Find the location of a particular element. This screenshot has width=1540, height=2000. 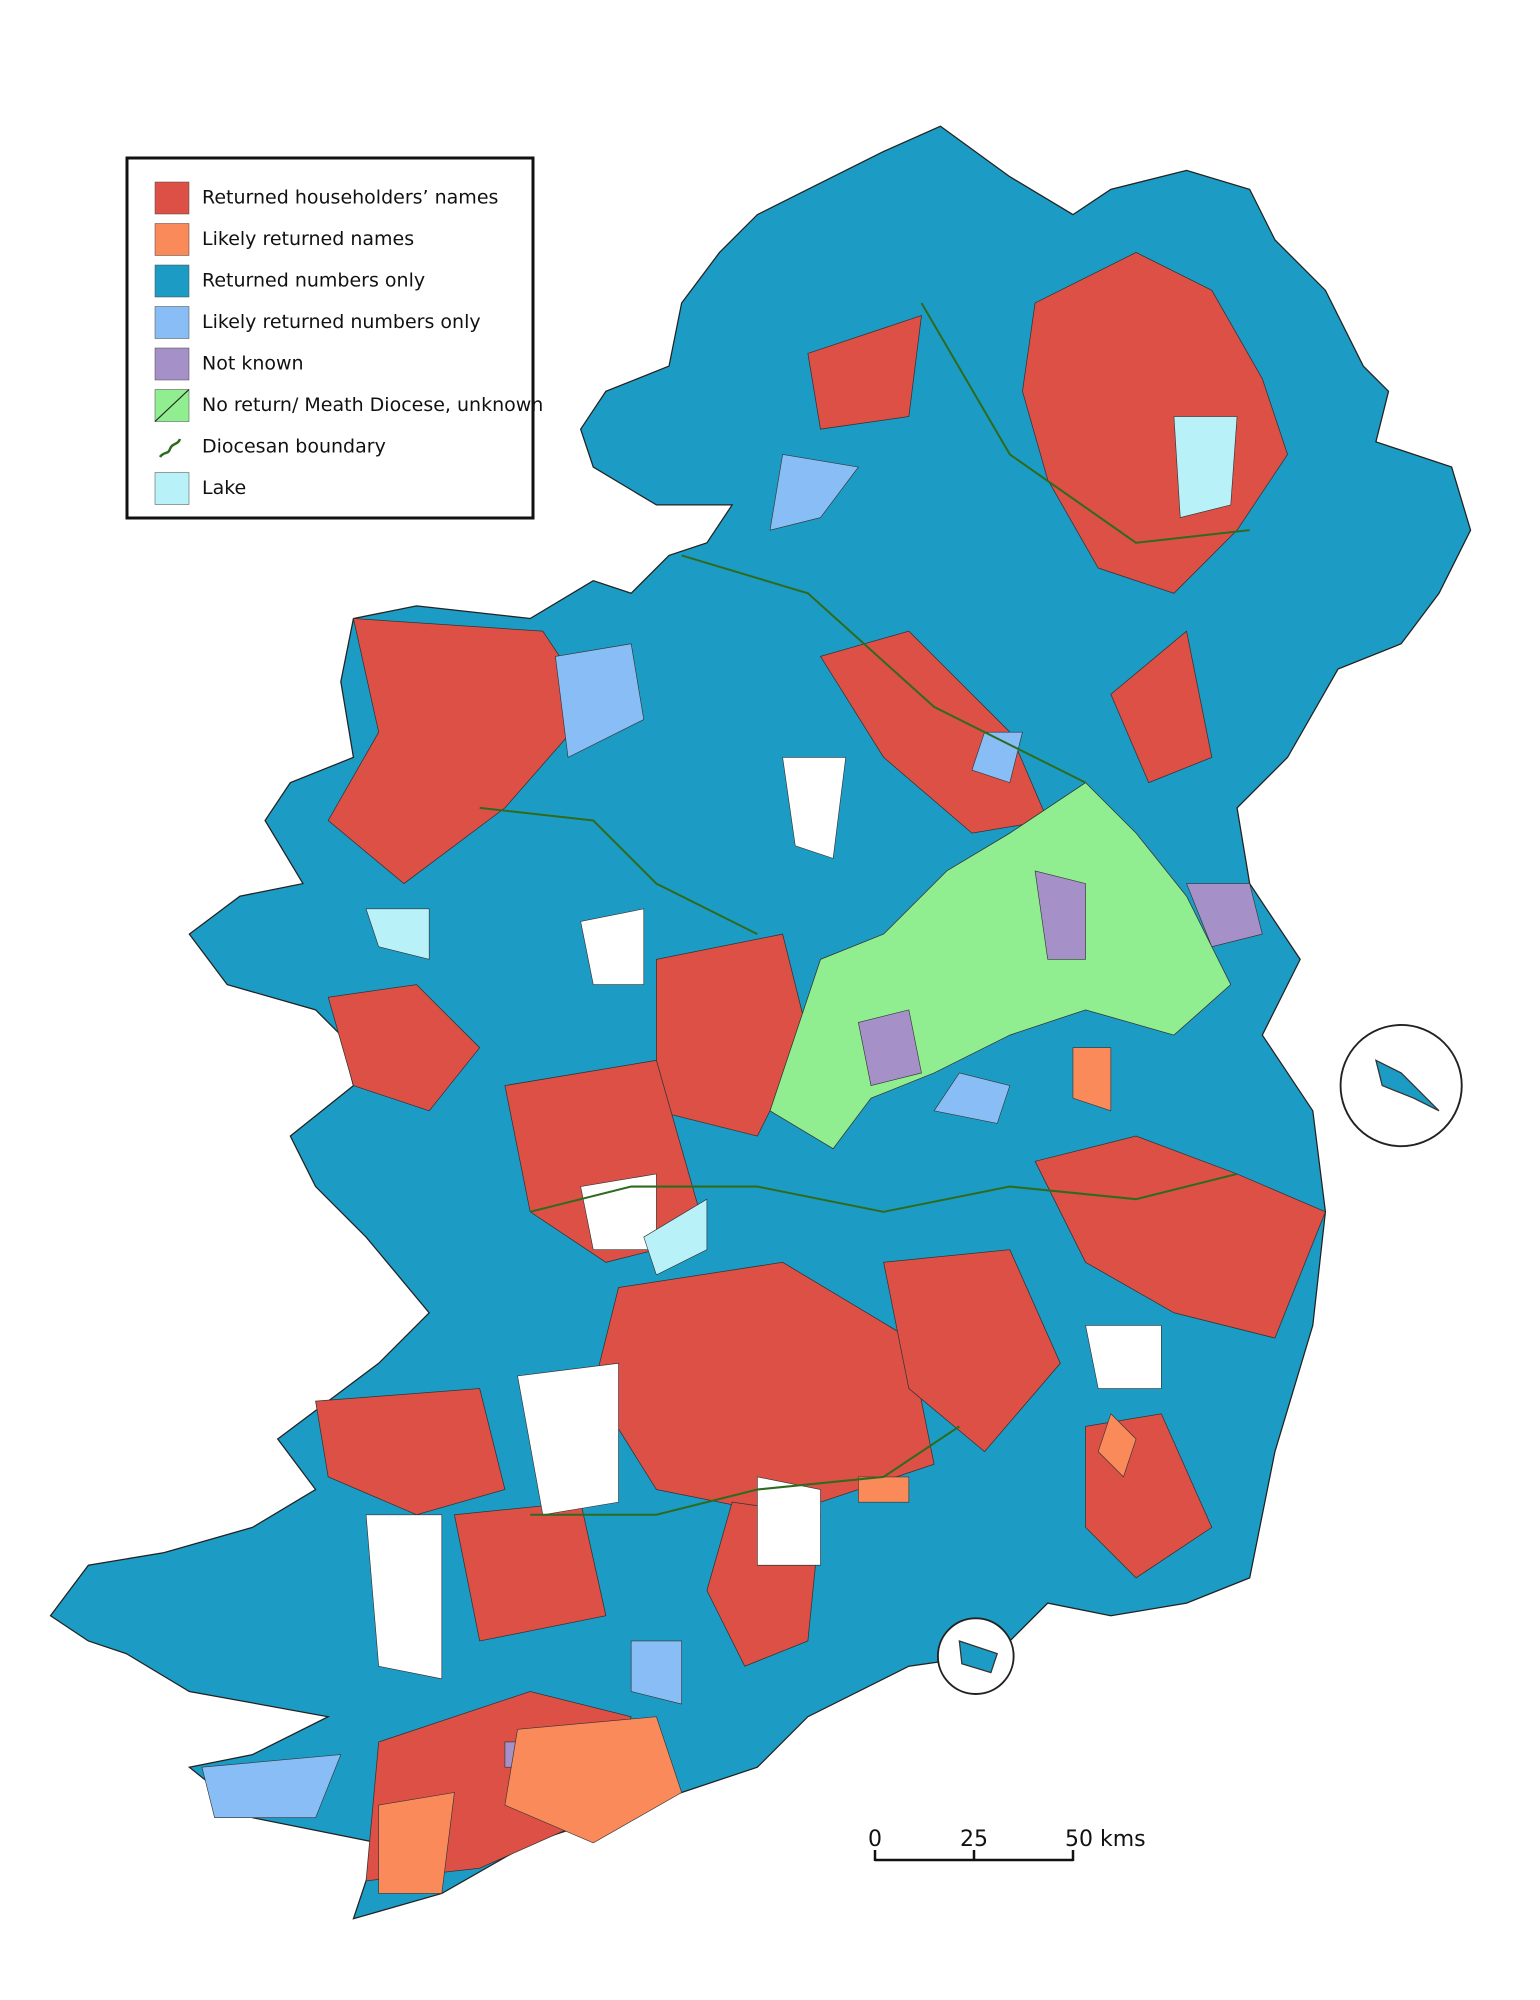

legend-label: Lake is located at coordinates (224, 488).